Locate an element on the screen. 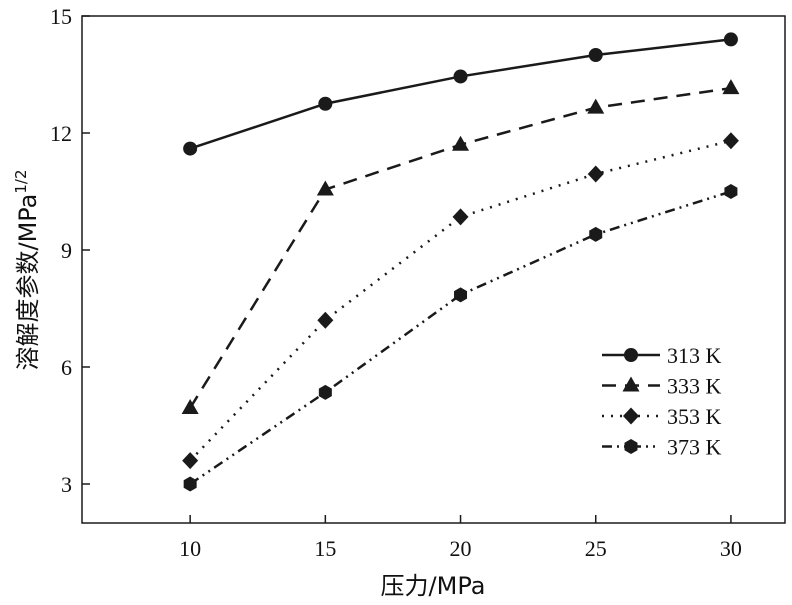 This screenshot has height=605, width=792. legend-label: 333 K is located at coordinates (694, 386).